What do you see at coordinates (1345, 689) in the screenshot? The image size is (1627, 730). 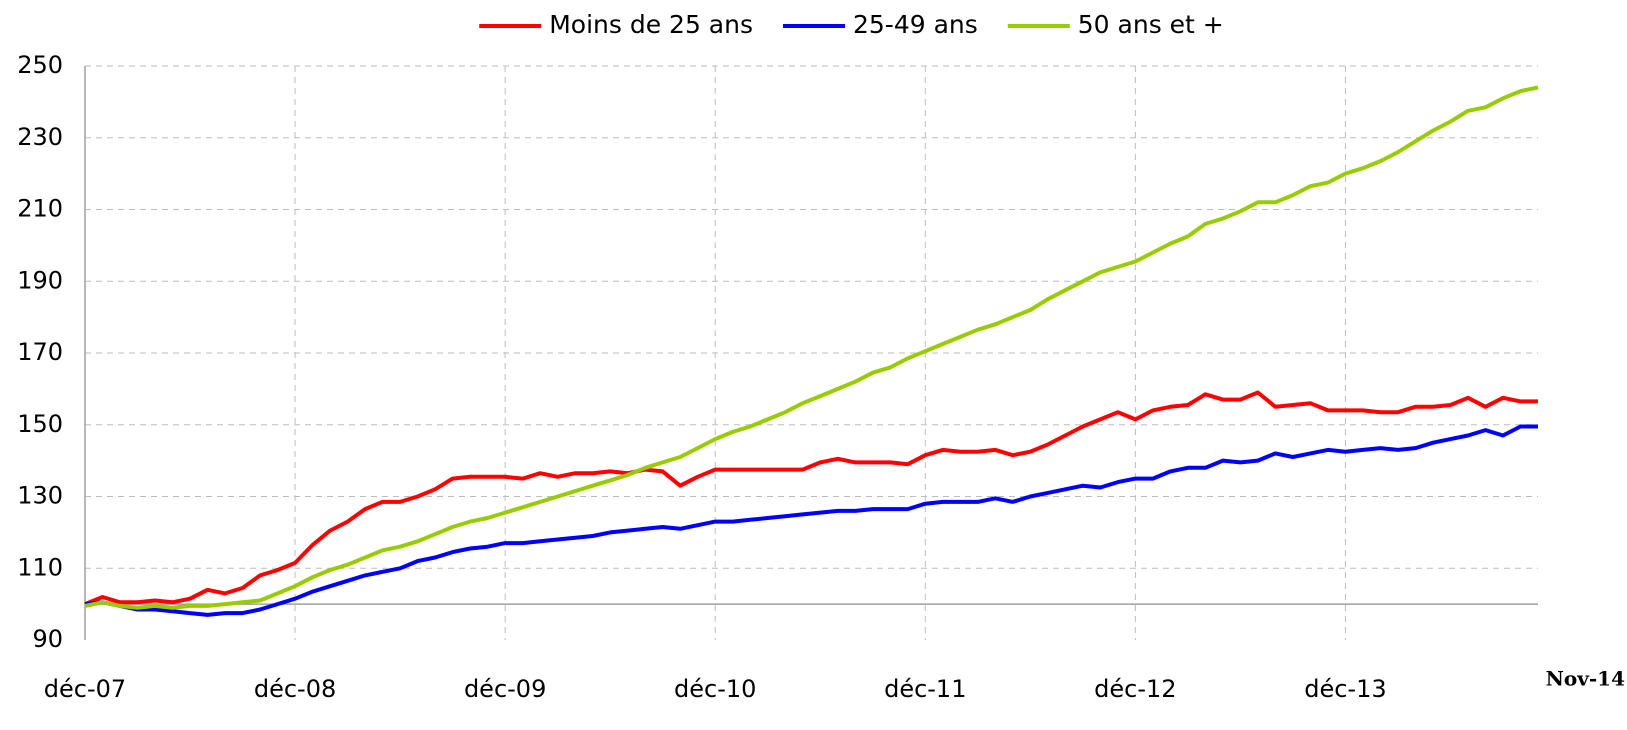 I see `x-tick-label: déc-13` at bounding box center [1345, 689].